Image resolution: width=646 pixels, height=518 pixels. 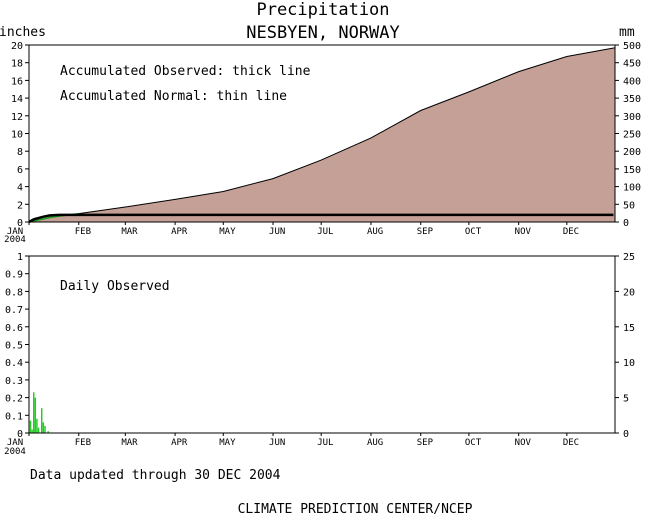 What do you see at coordinates (571, 443) in the screenshot?
I see `daily-month-label: DEC` at bounding box center [571, 443].